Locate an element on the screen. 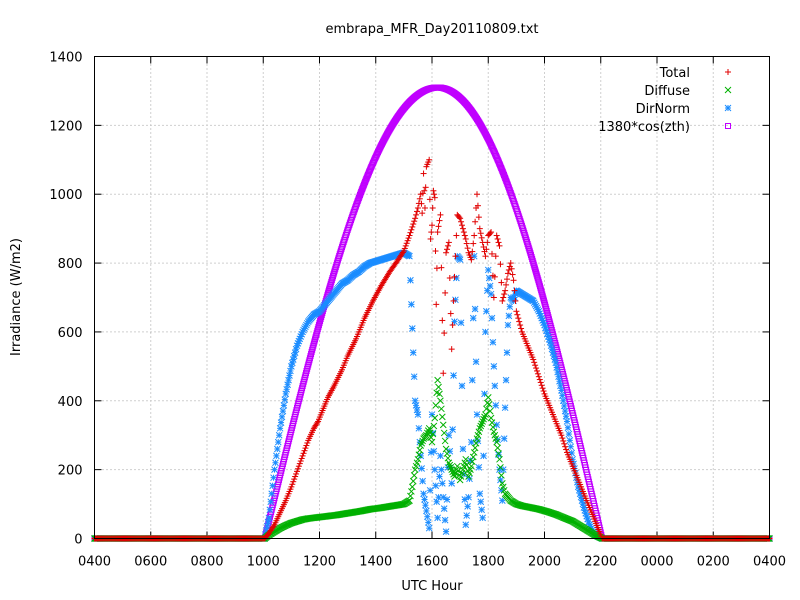 This screenshot has width=800, height=600. y-tick-label: 600 is located at coordinates (70, 333).